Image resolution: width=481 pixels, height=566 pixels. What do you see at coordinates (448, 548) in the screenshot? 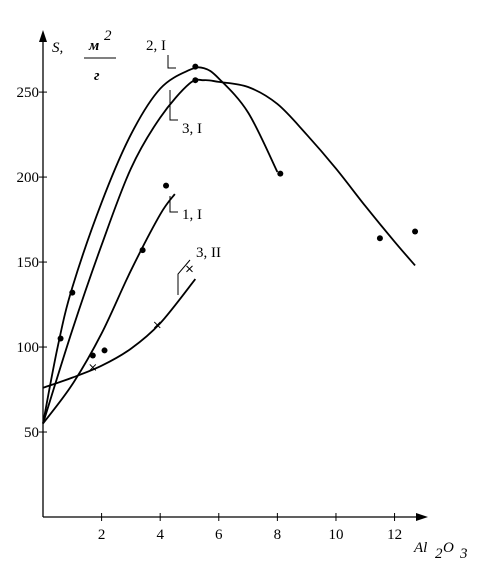
I see `x-label-part: O` at bounding box center [448, 548].